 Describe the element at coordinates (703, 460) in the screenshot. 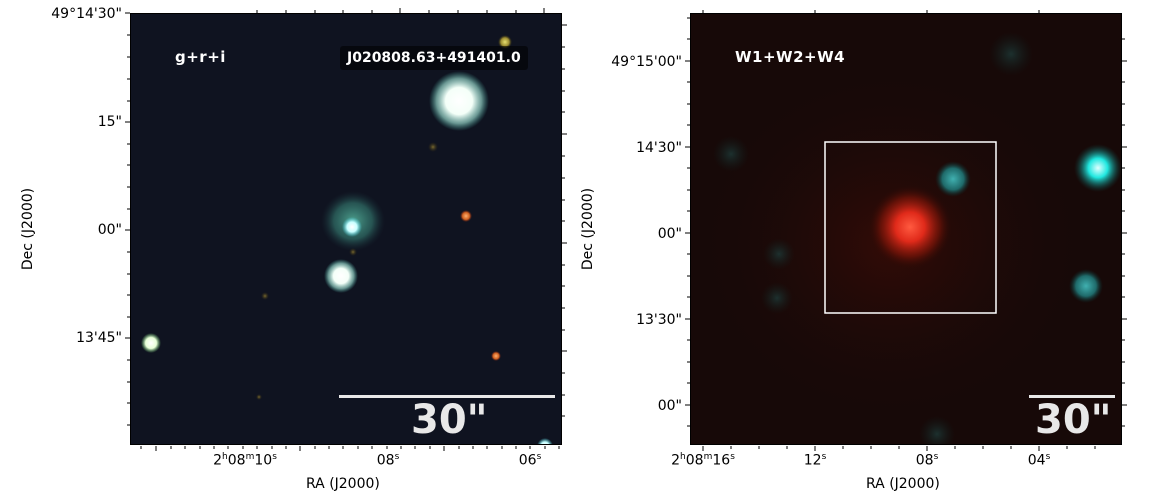

I see `ra-tick-label: 2h08m16s` at that location.